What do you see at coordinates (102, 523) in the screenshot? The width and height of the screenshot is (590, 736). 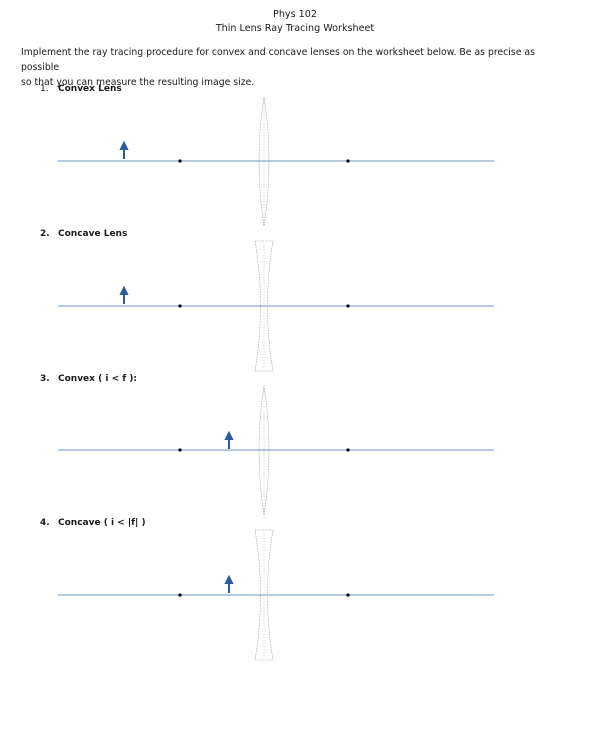 I see `problem-4-label: Concave ( i < |f| )` at bounding box center [102, 523].